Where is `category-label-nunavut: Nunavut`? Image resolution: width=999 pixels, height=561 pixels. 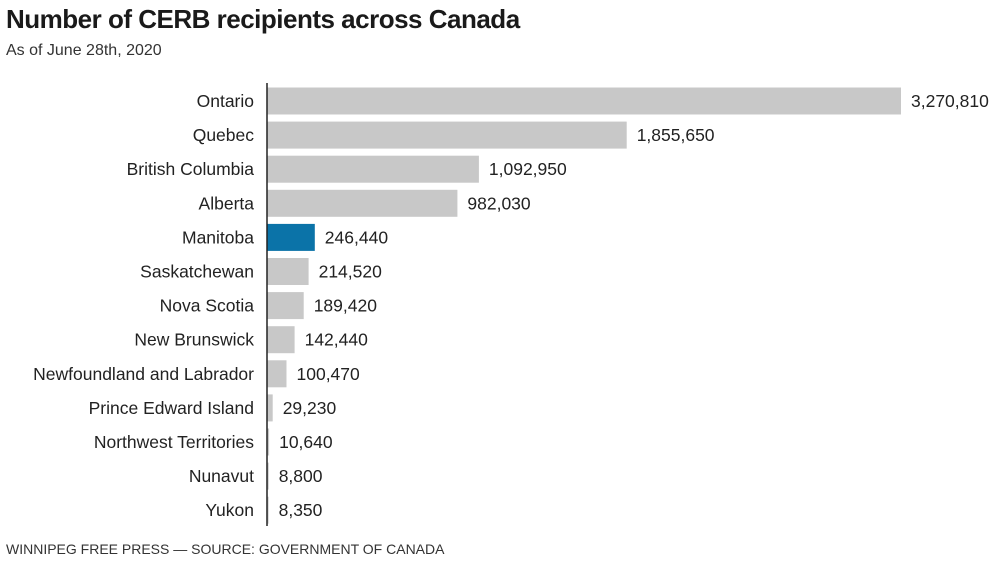 category-label-nunavut: Nunavut is located at coordinates (221, 476).